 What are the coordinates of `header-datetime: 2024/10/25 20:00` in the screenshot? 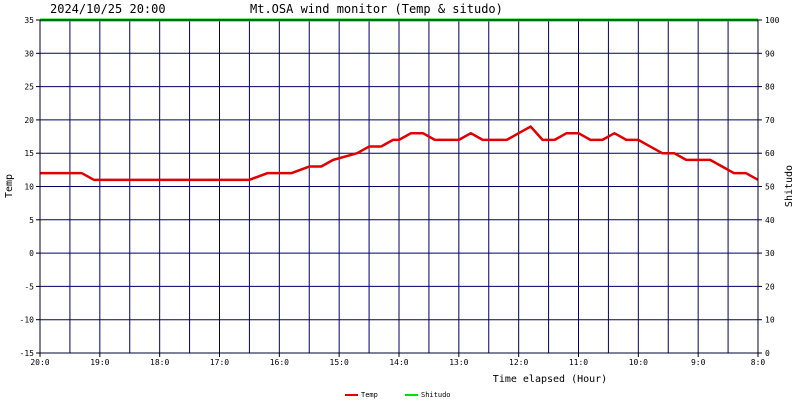 It's located at (108, 9).